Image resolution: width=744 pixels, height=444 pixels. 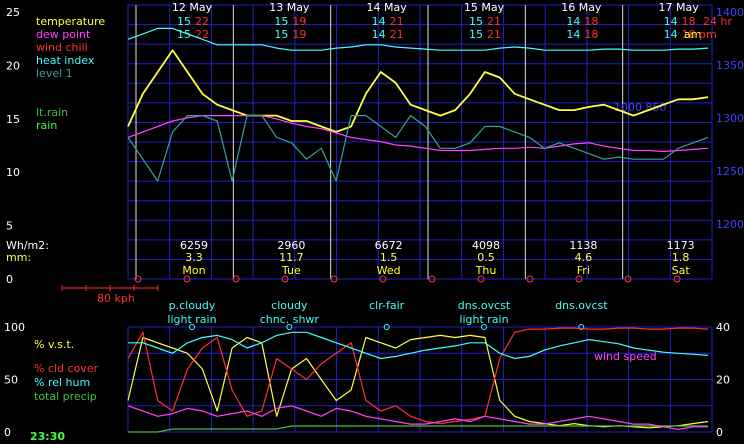 What do you see at coordinates (583, 270) in the screenshot?
I see `day-weekday-label: Fri` at bounding box center [583, 270].